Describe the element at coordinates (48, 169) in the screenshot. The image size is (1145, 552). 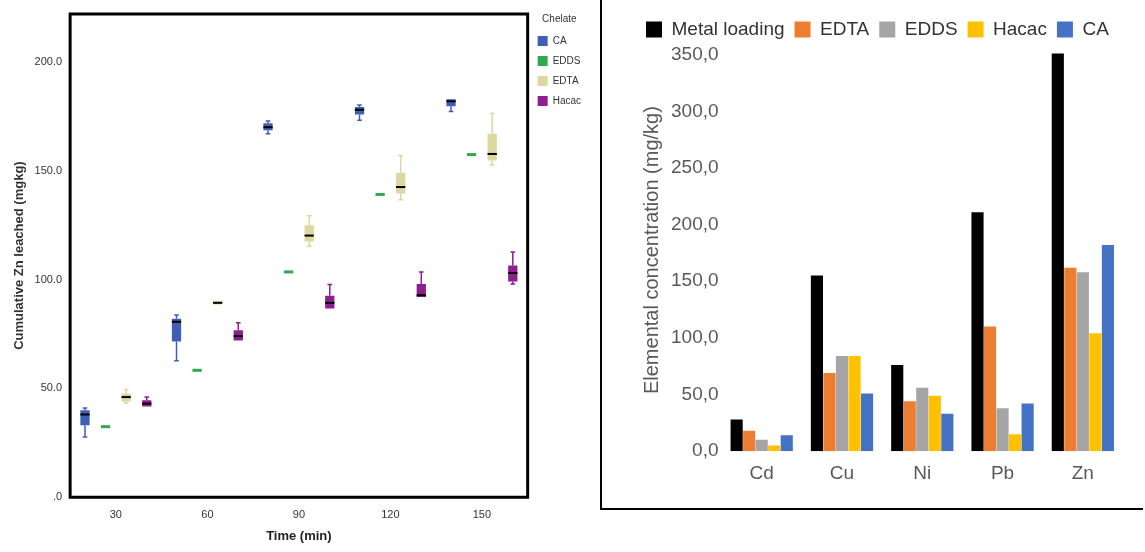
I see `y-tick-label: 150.0` at that location.